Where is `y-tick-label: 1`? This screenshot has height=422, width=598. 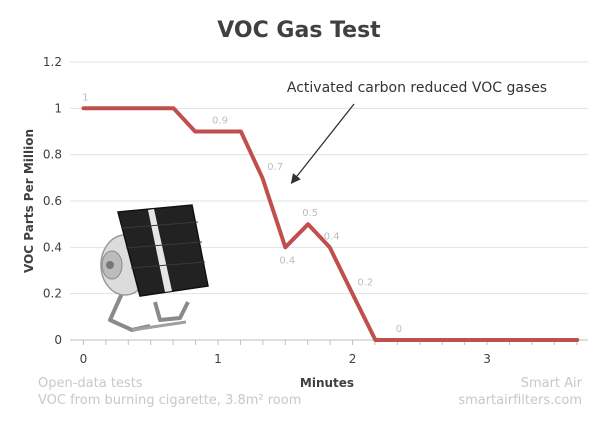 y-tick-label: 1 is located at coordinates (58, 108).